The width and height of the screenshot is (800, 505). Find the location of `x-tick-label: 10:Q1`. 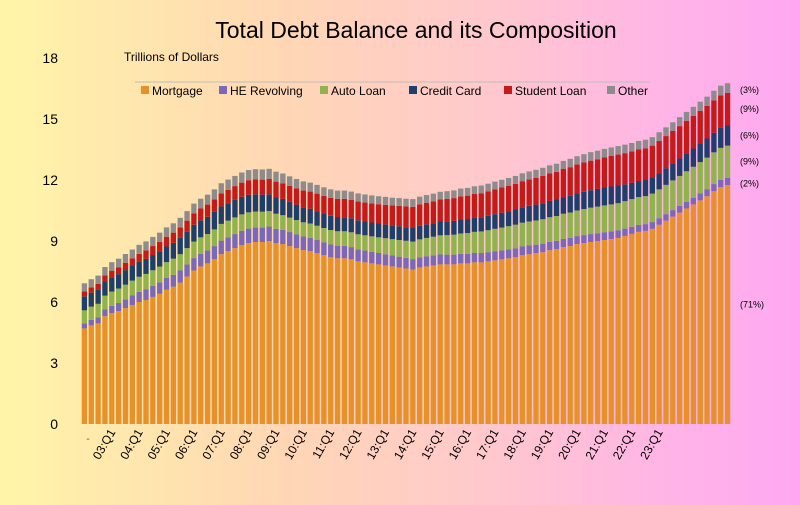

x-tick-label: 10:Q1 is located at coordinates (295, 444).